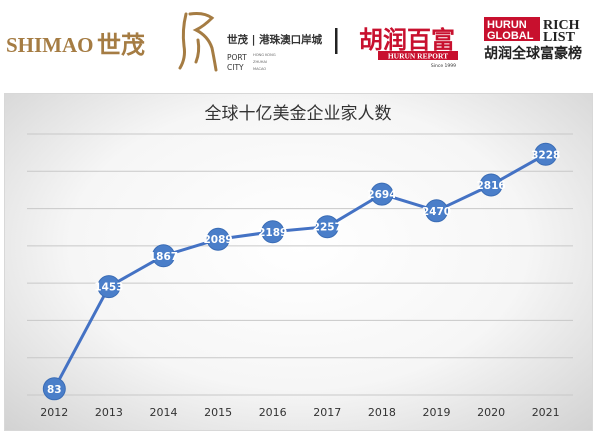 This screenshot has width=595, height=433. I want to click on data-label-2012: 83, so click(54, 390).